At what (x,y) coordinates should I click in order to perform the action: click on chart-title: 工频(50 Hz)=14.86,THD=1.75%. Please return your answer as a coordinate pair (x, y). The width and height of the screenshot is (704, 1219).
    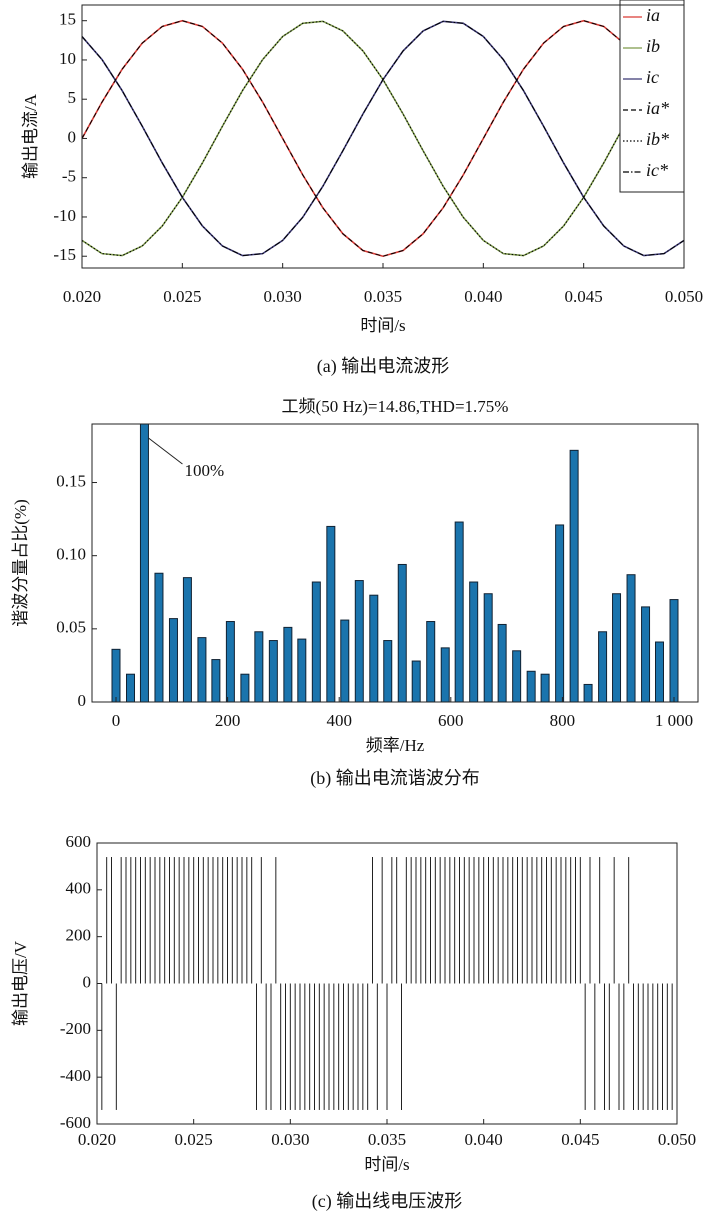
    Looking at the image, I should click on (395, 406).